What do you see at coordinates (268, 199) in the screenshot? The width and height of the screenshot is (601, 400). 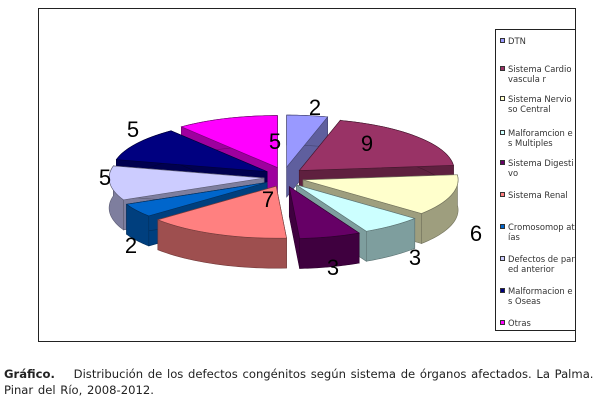 I see `data-label-6: 7` at bounding box center [268, 199].